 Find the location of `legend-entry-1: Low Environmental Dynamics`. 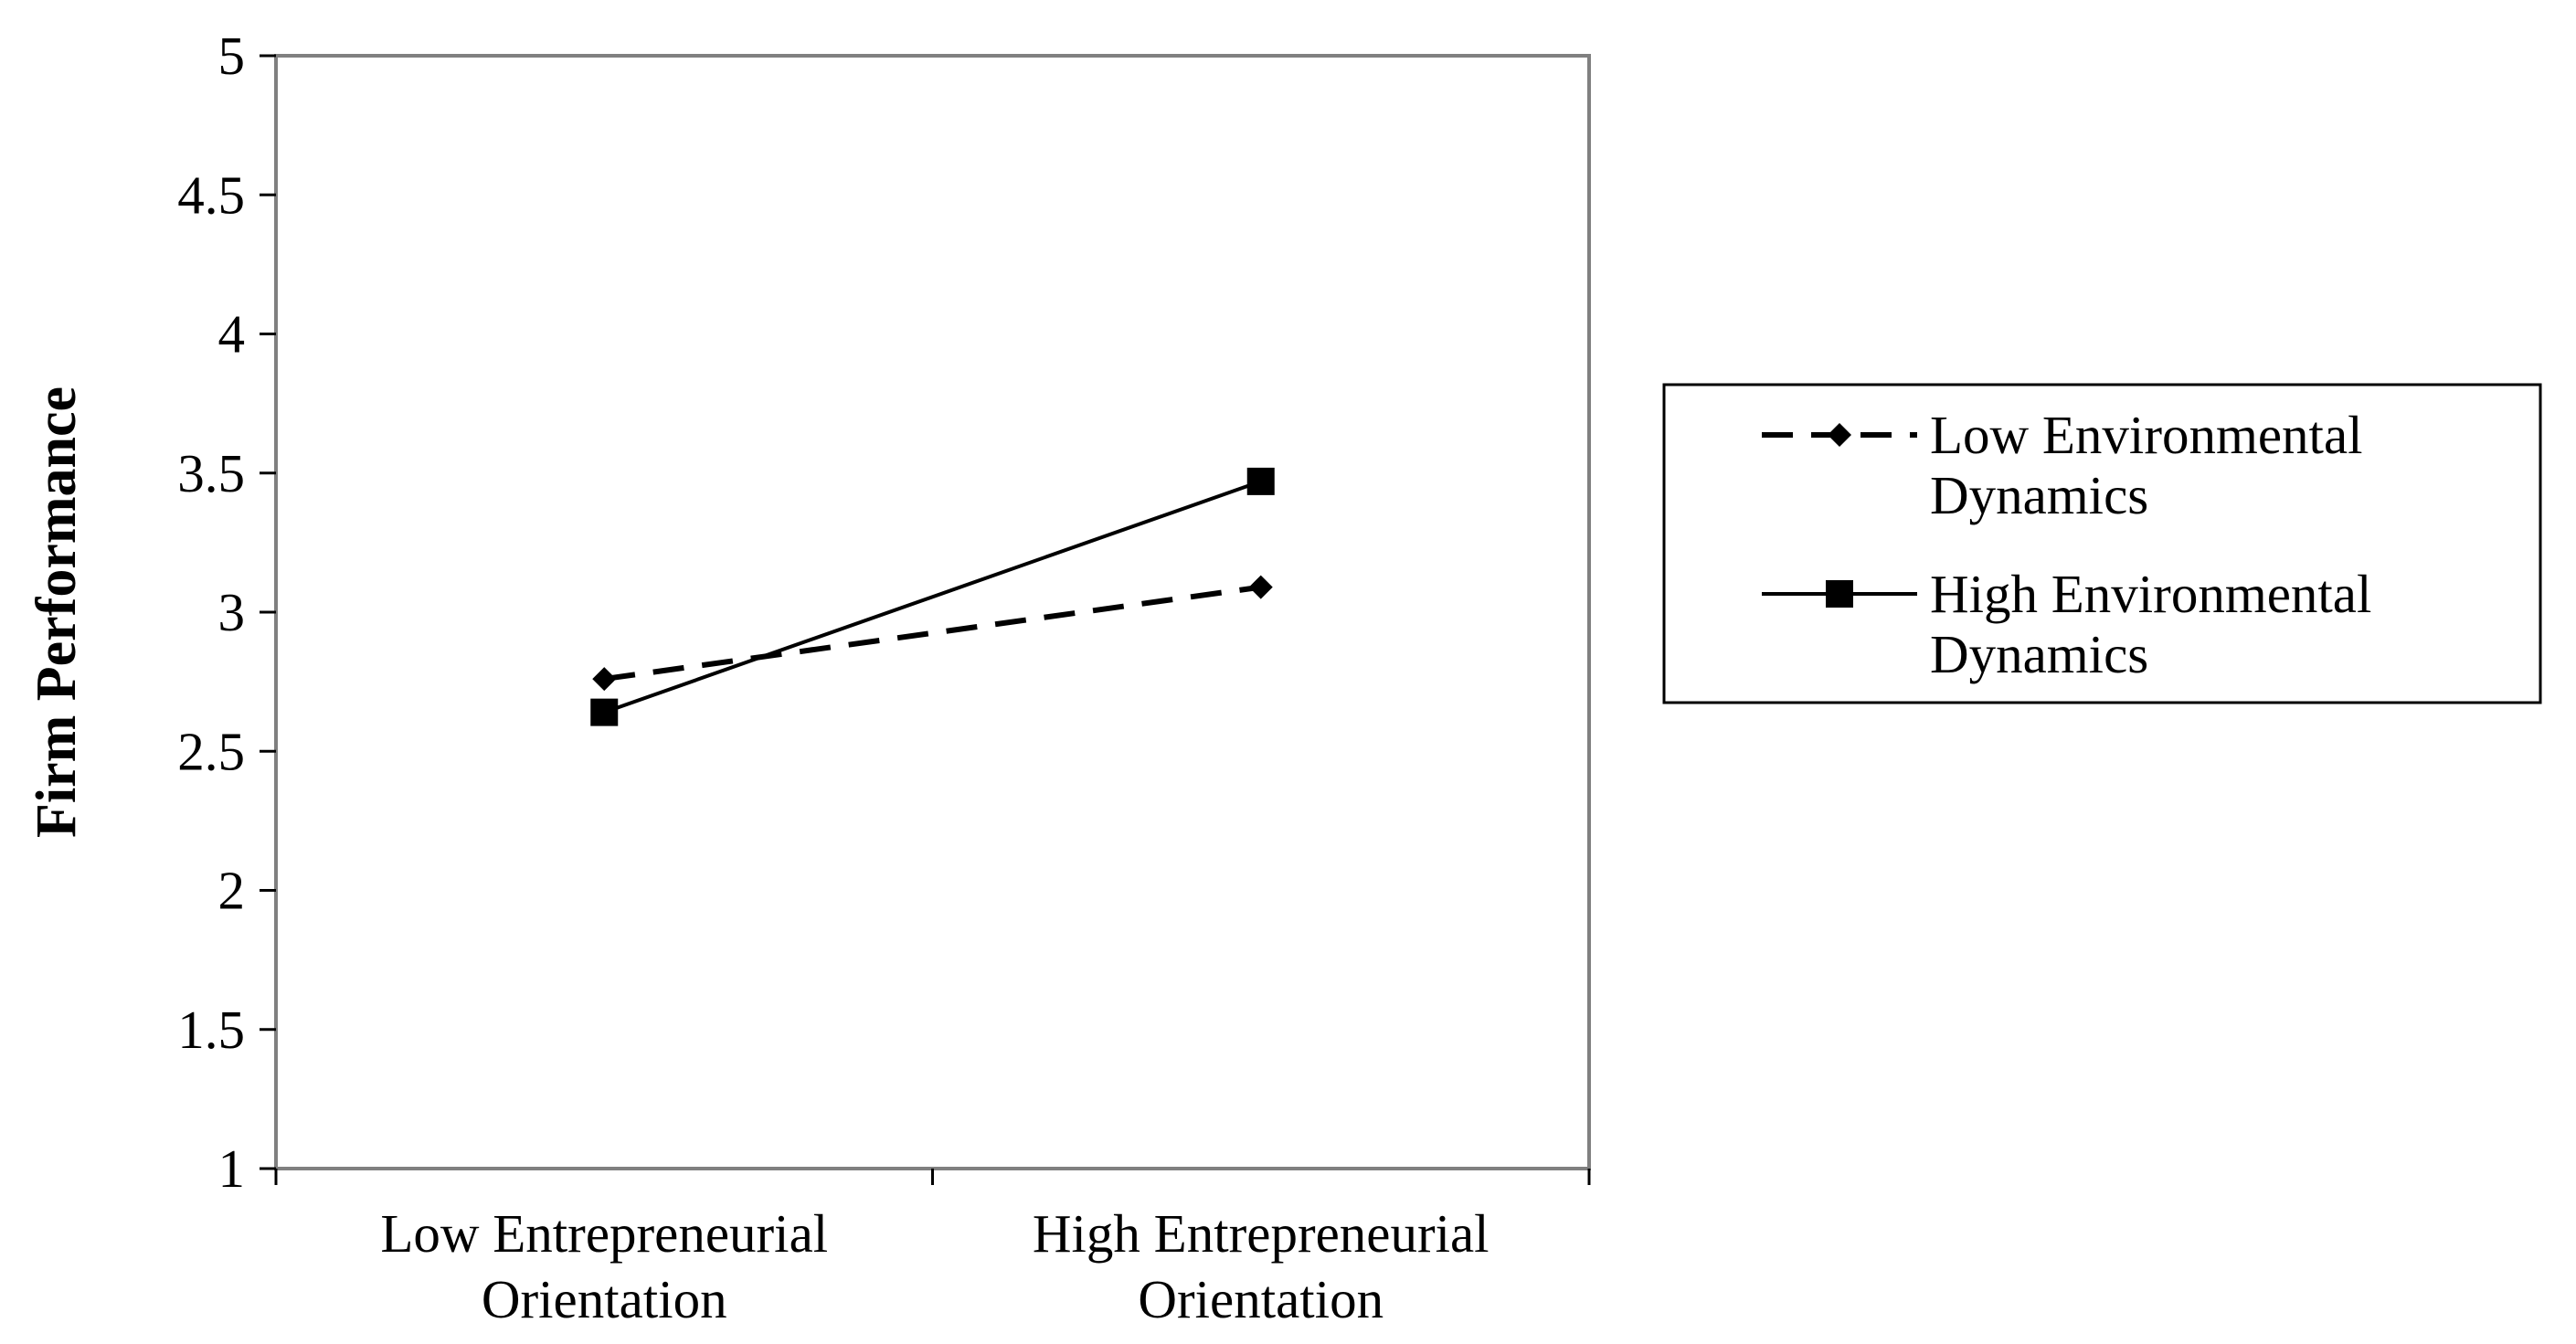

legend-entry-1: Low Environmental Dynamics is located at coordinates (2062, 465).